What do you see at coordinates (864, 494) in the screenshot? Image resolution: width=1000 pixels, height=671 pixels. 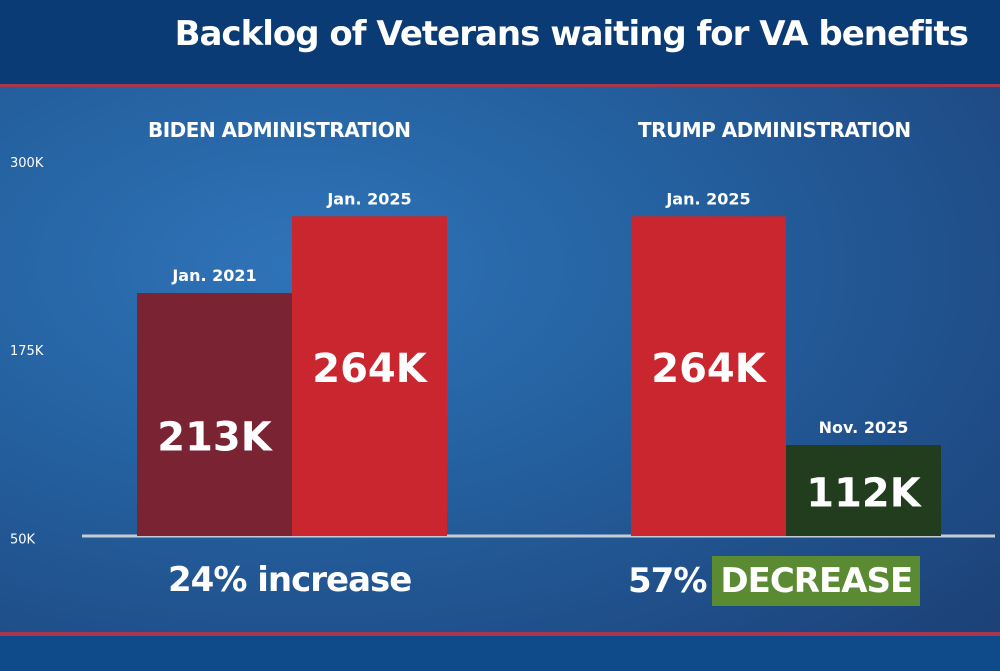 I see `bar-value-label: 112K` at bounding box center [864, 494].